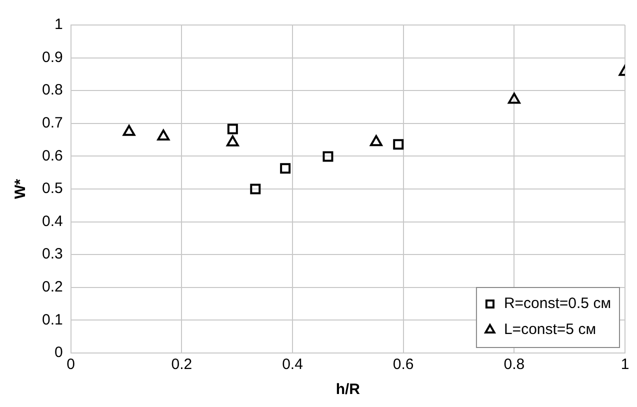 This screenshot has height=407, width=637. What do you see at coordinates (52, 254) in the screenshot?
I see `y-tick-label: 0.3` at bounding box center [52, 254].